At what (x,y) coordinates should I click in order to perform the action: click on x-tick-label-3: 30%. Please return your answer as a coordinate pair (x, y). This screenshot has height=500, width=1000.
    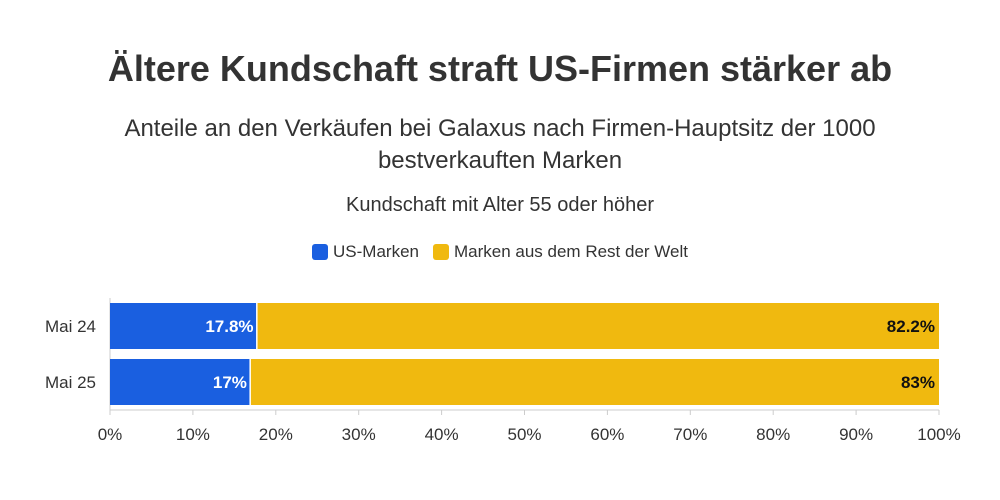
    Looking at the image, I should click on (359, 434).